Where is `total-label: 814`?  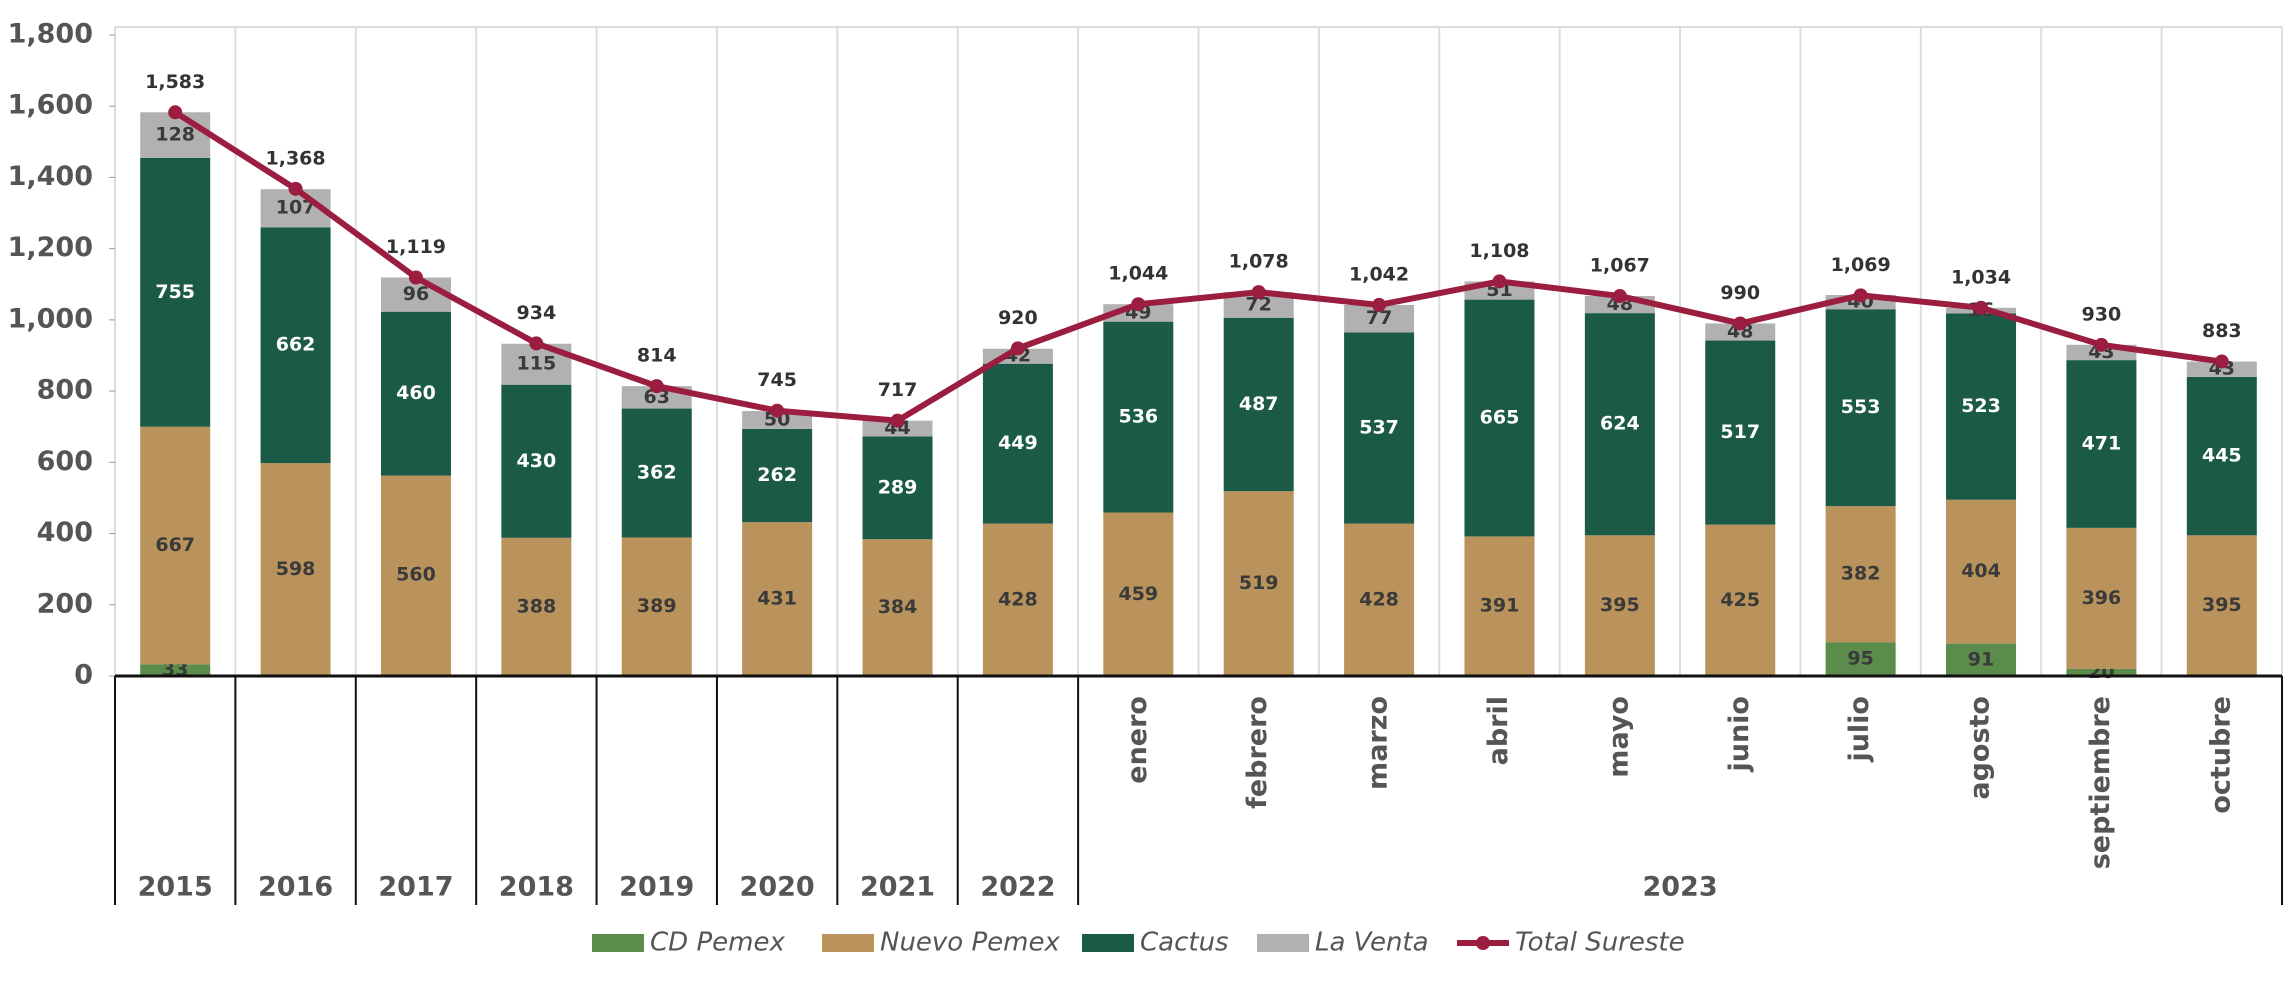
total-label: 814 is located at coordinates (657, 356).